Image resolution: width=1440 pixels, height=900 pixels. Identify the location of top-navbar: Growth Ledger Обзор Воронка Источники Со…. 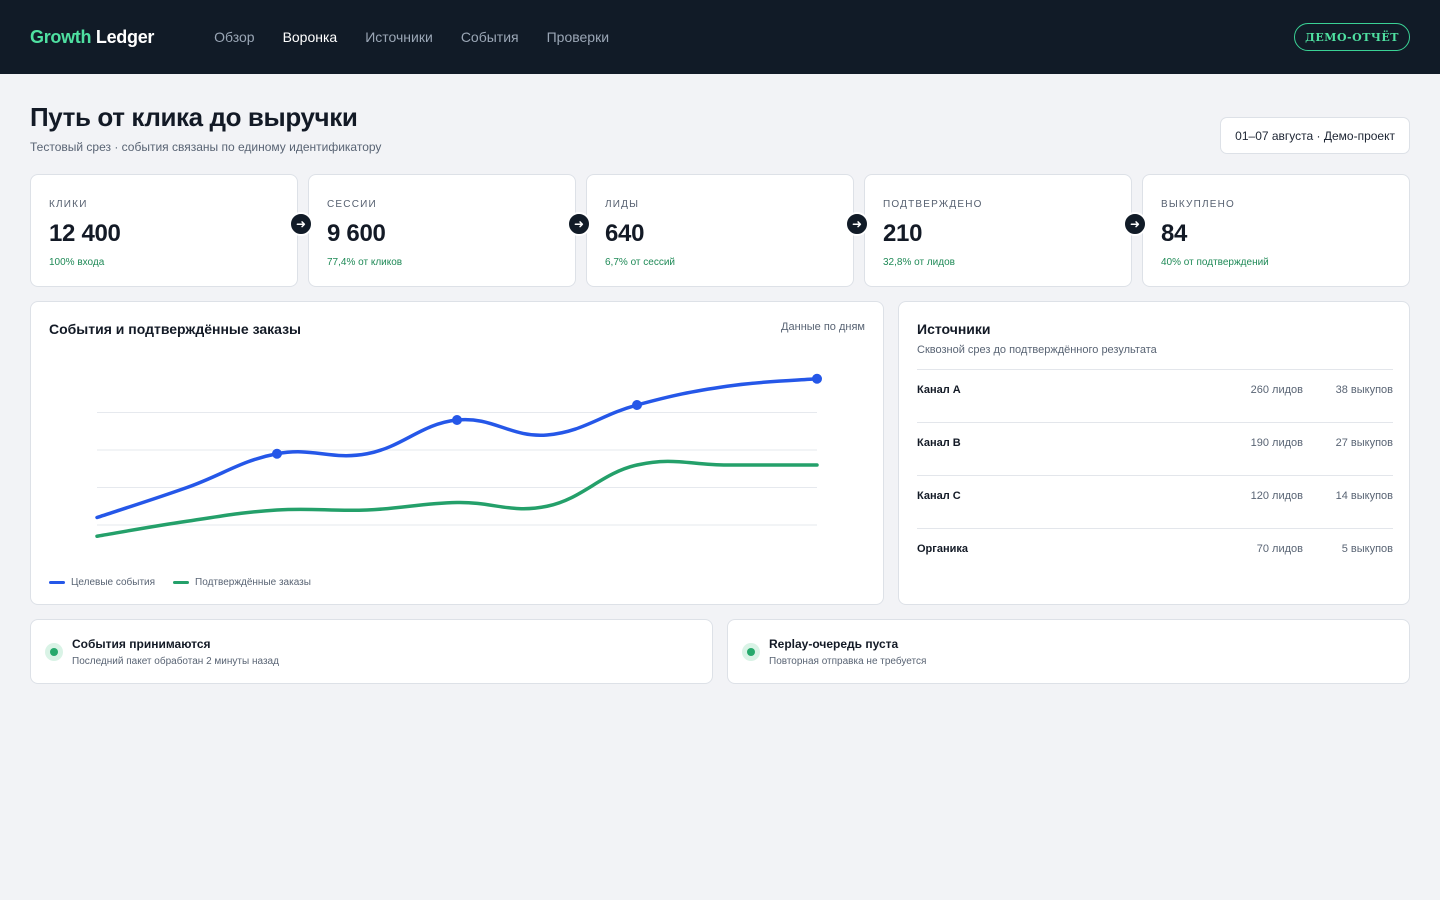
(720, 37).